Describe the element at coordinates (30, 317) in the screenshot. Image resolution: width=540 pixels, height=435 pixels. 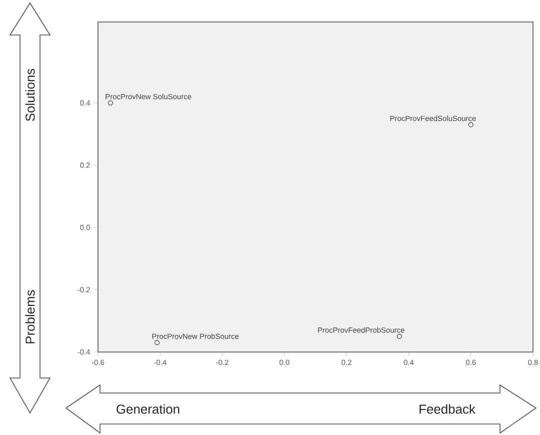
I see `text: Problems` at that location.